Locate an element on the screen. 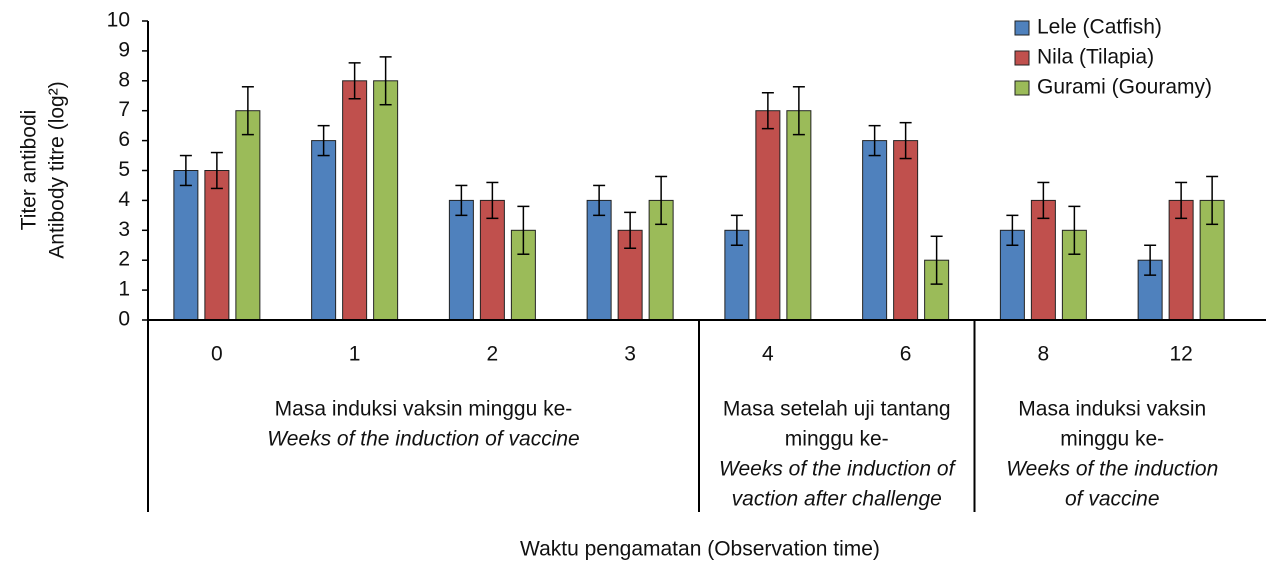  y-tick-label: 3 is located at coordinates (124, 229).